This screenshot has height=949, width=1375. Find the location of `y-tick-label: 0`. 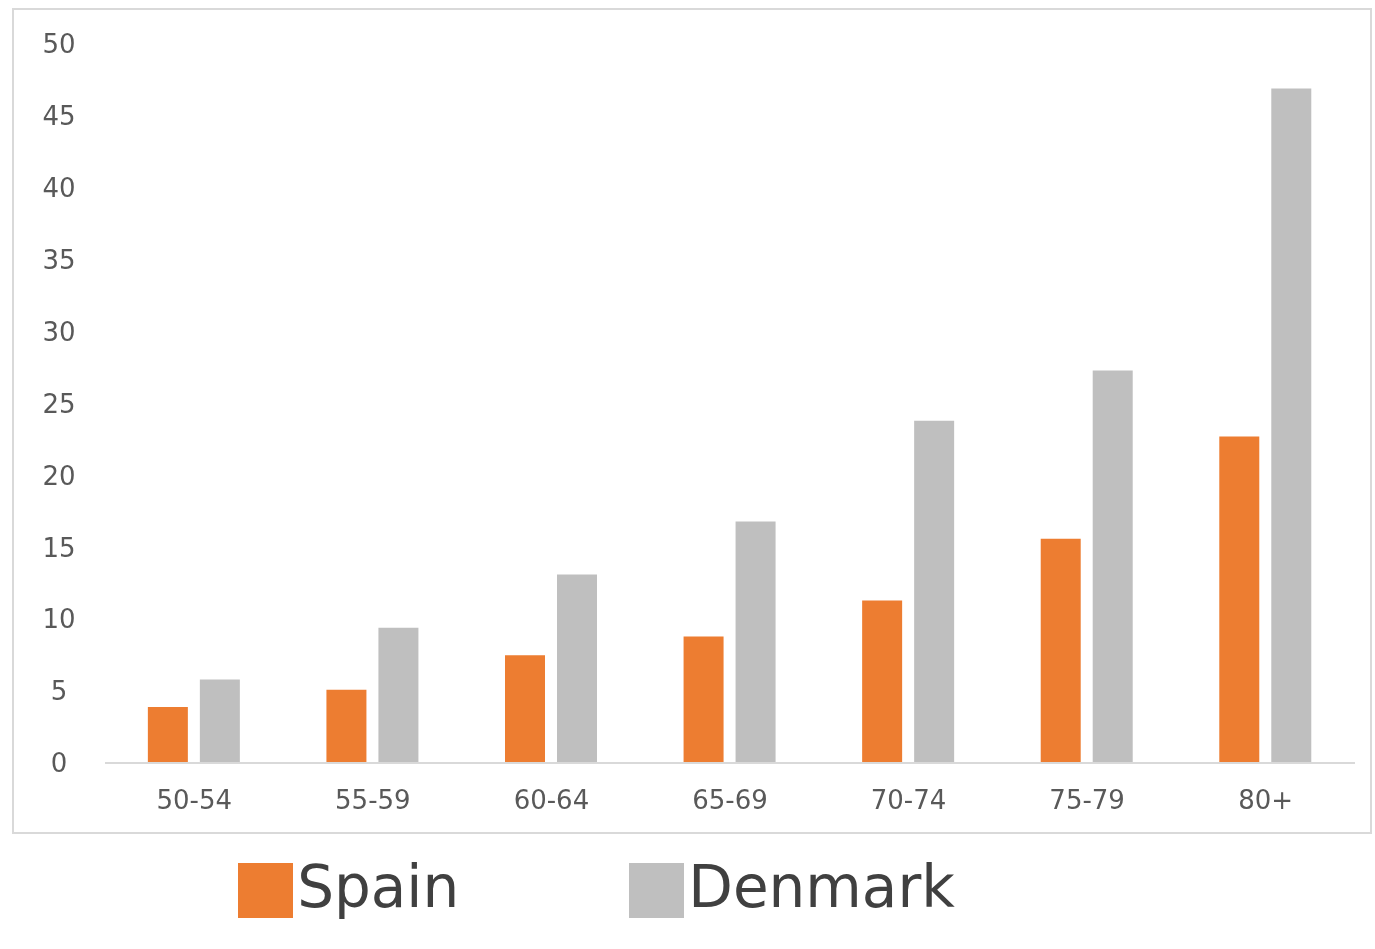

y-tick-label: 0 is located at coordinates (59, 763).